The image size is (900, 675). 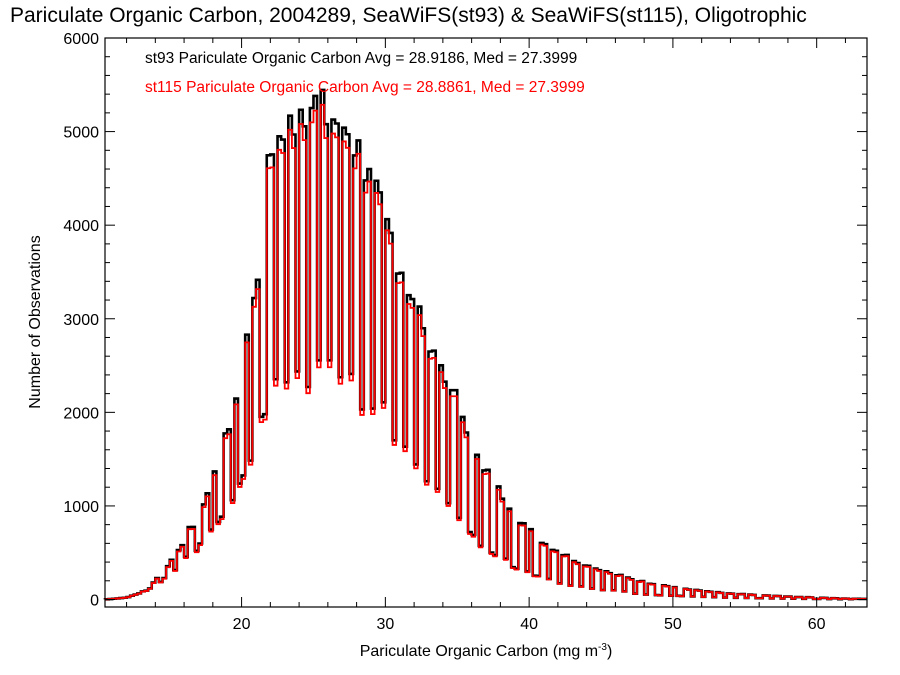 I want to click on x-tick-label: 60, so click(x=817, y=624).